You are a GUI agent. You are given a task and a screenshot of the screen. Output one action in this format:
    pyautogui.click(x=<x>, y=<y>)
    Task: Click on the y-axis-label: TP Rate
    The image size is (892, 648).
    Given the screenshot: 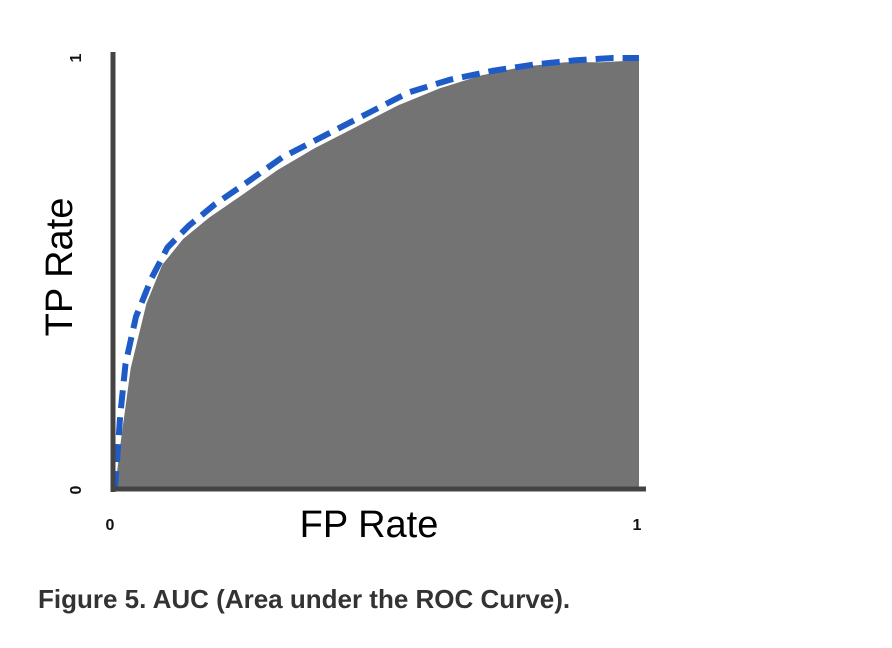 What is the action you would take?
    pyautogui.click(x=60, y=267)
    